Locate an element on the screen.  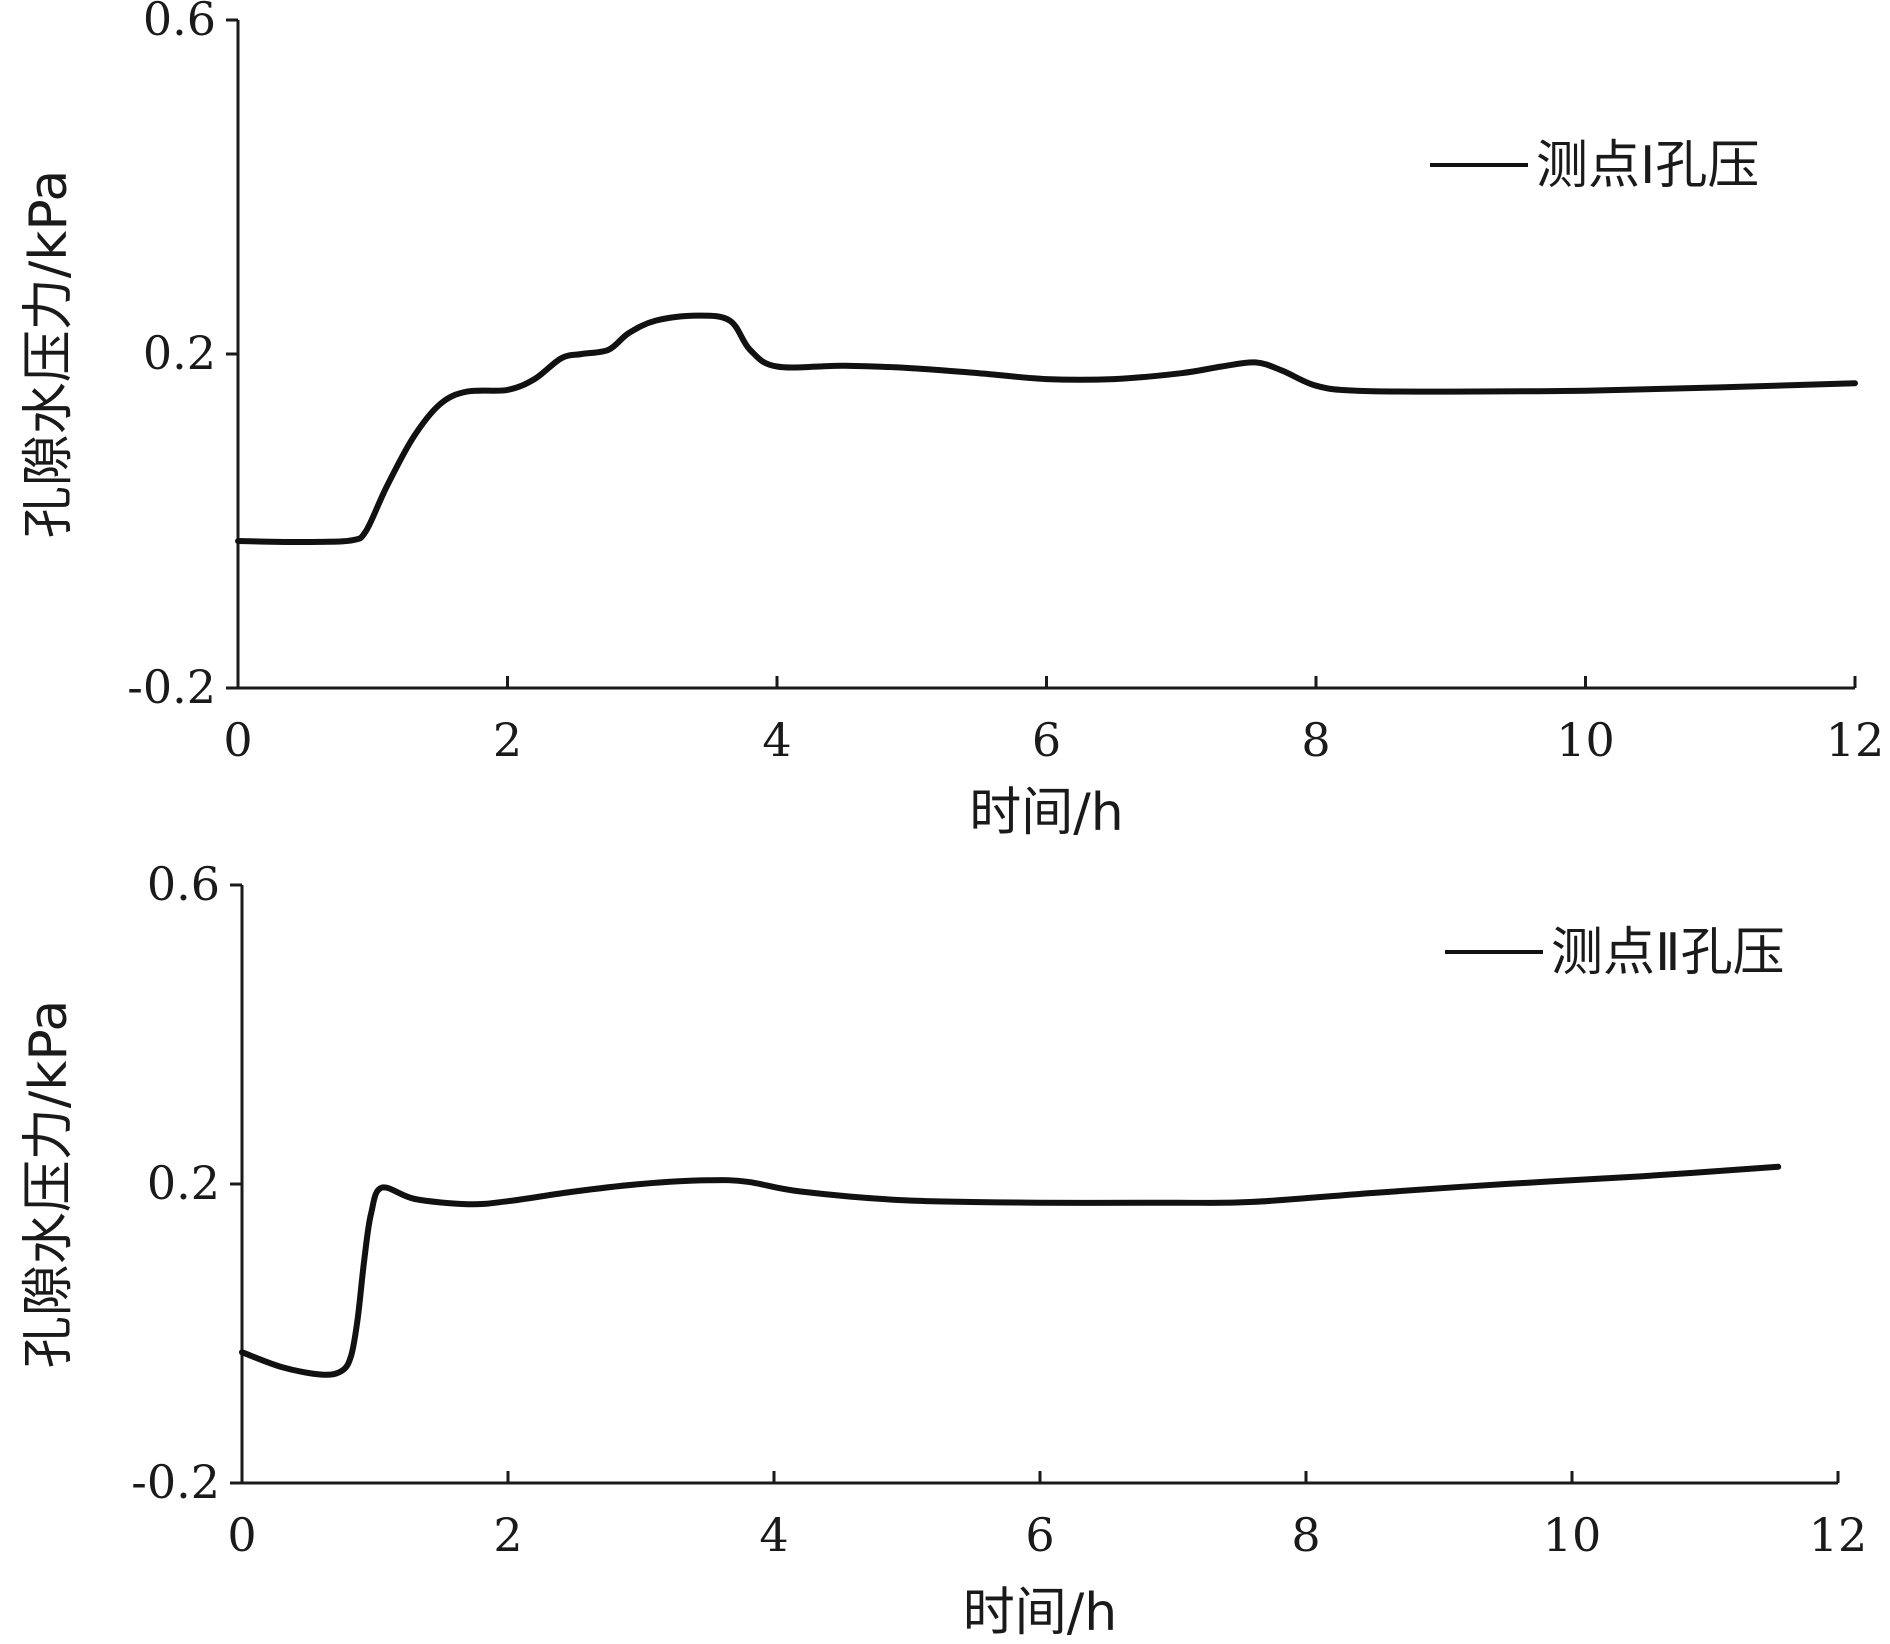
legend-label: 测点Ⅰ孔压 is located at coordinates (1647, 166).